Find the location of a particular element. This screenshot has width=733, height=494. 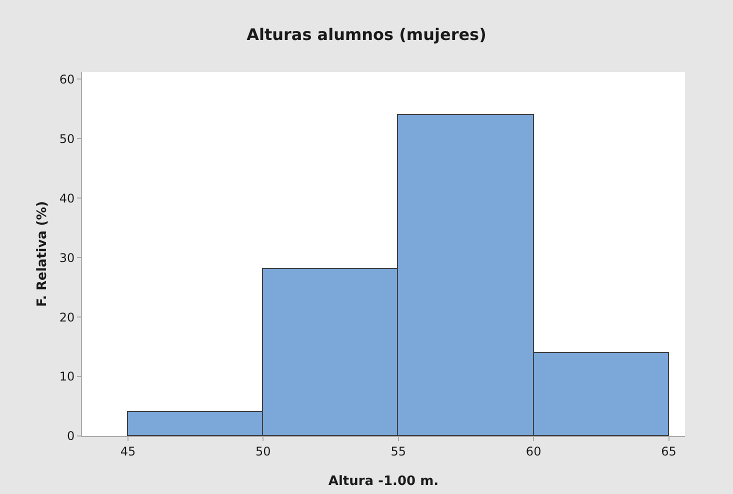

y-tick-label: 0 is located at coordinates (70, 436).